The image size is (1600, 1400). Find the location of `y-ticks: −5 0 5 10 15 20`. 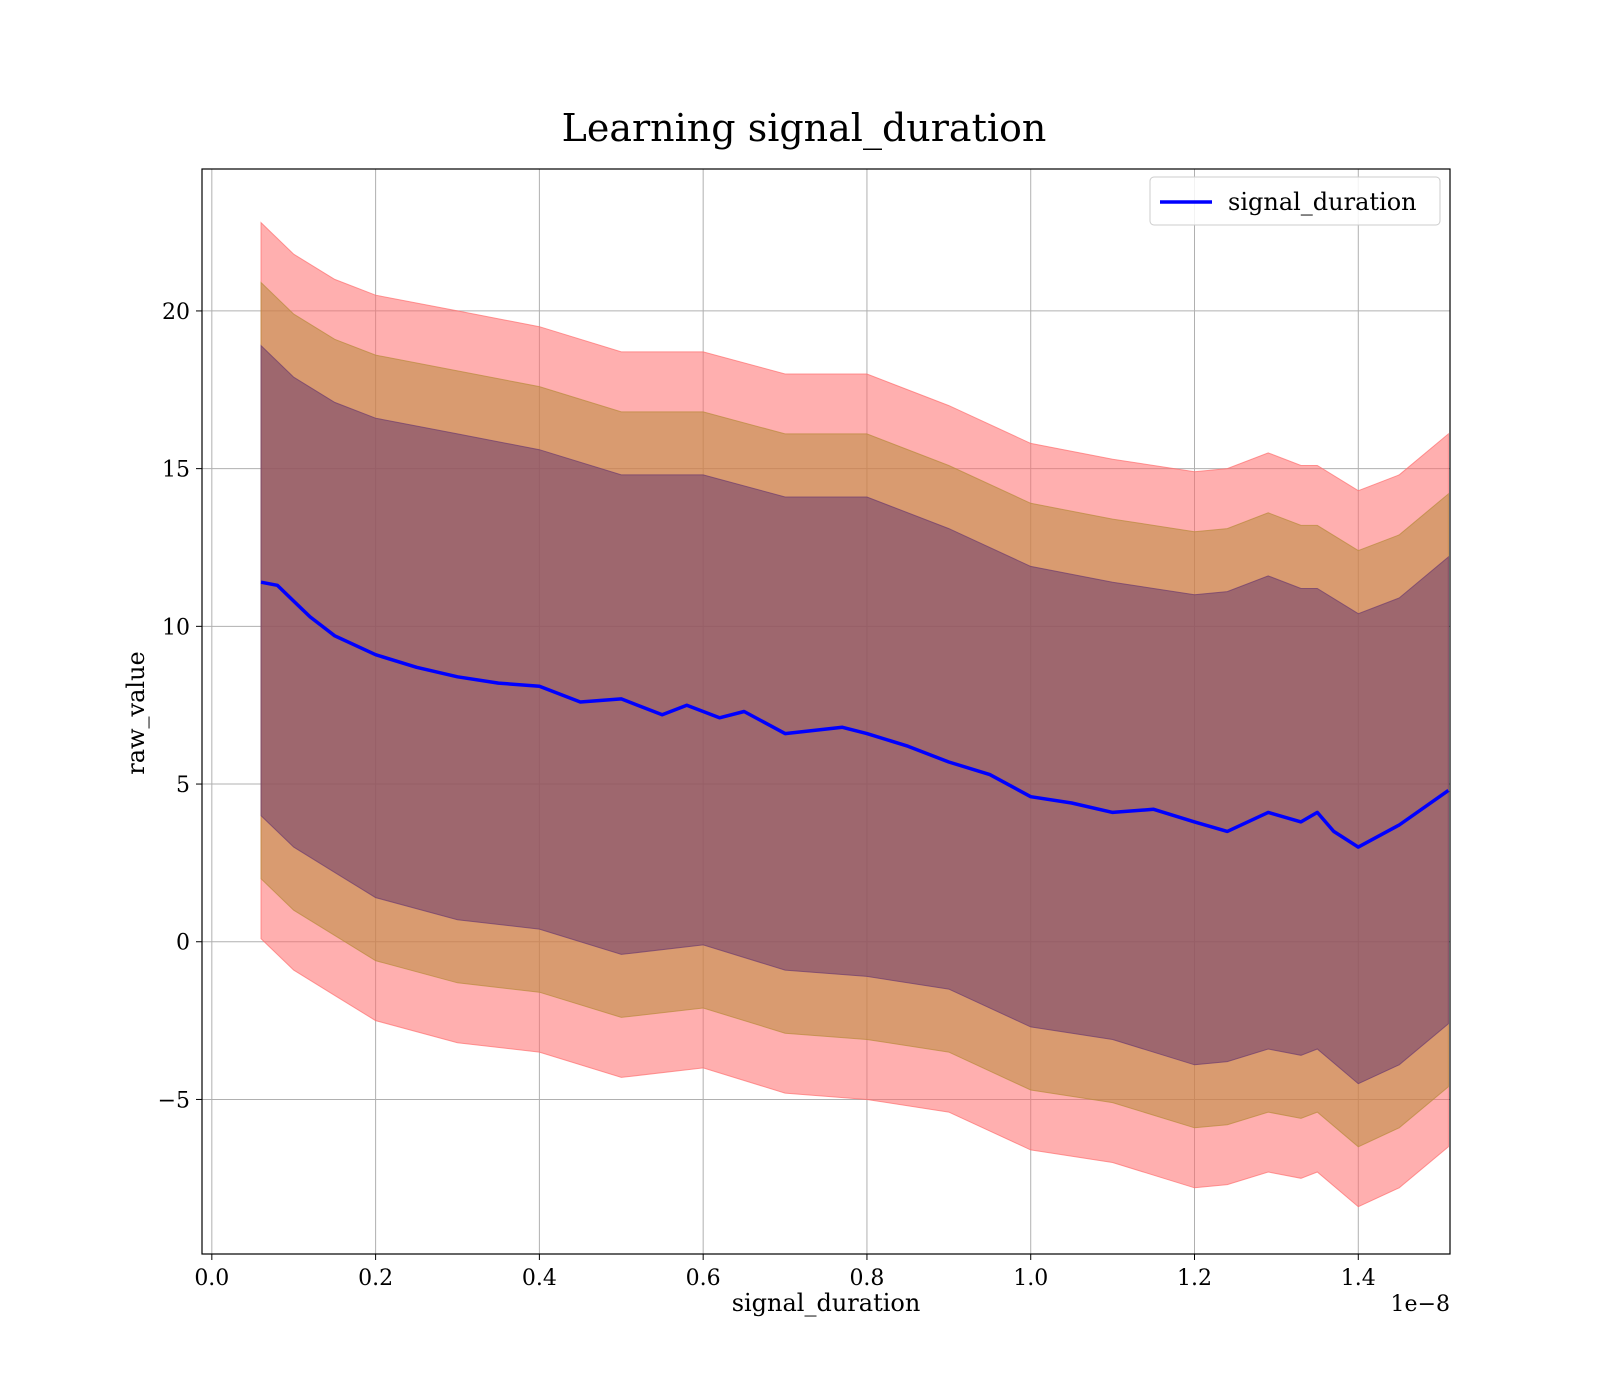

y-ticks: −5 0 5 10 15 20 is located at coordinates (180, 706).